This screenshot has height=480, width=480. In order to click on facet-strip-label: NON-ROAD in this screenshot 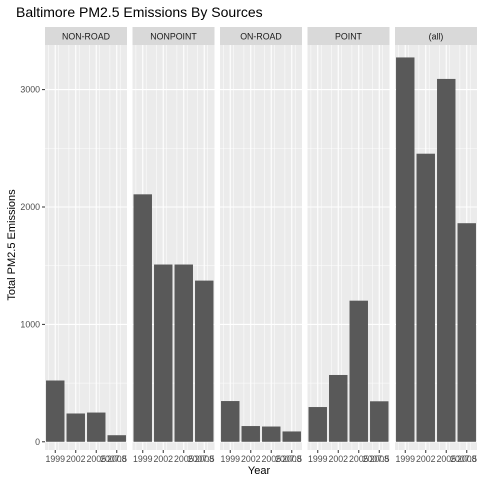, I will do `click(86, 37)`.